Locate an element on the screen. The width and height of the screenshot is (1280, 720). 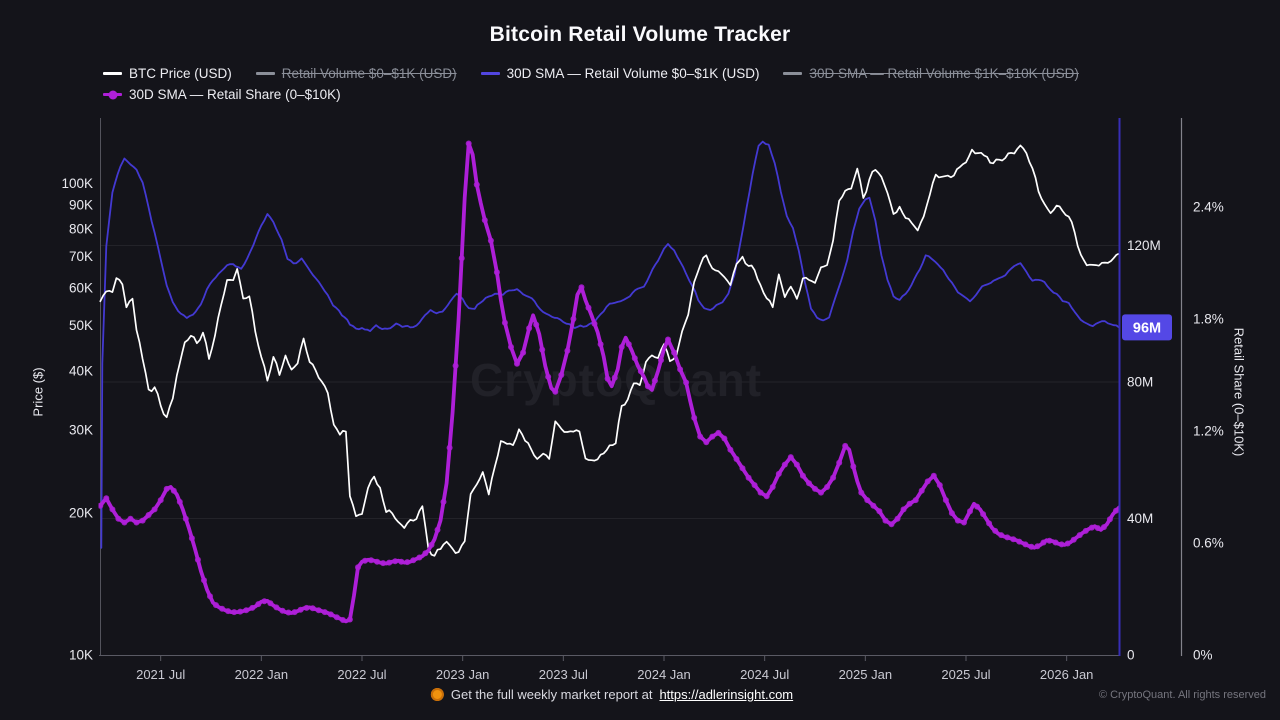
share-tick-label: 1.8% is located at coordinates (1208, 318).